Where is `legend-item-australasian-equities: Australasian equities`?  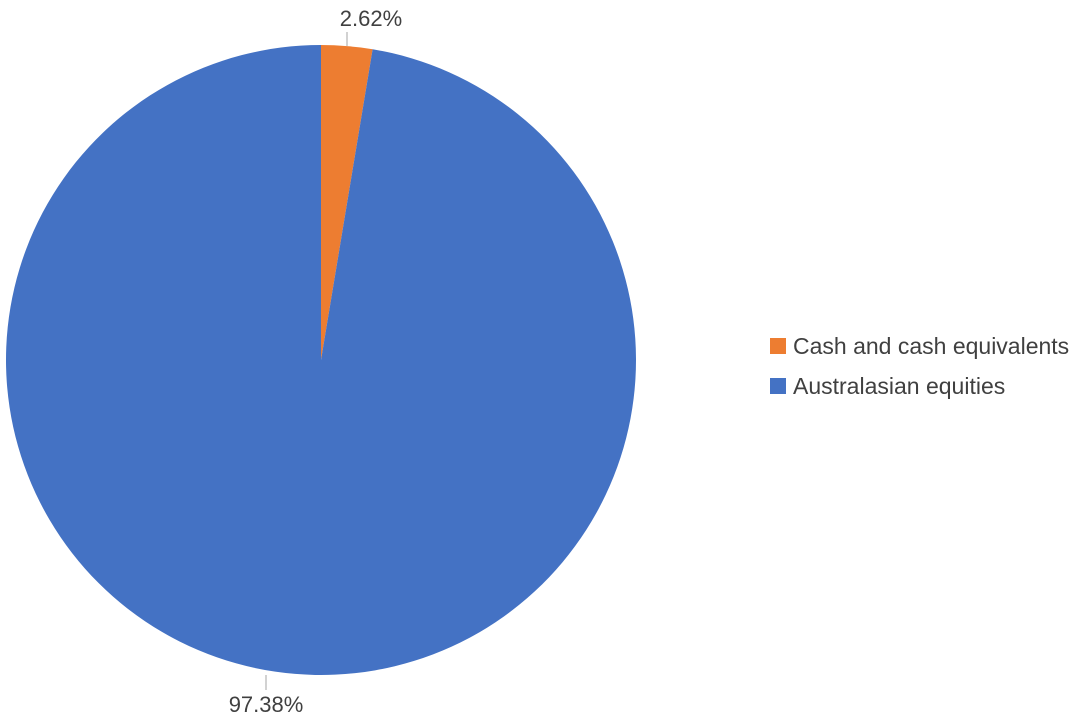
legend-item-australasian-equities: Australasian equities is located at coordinates (919, 386).